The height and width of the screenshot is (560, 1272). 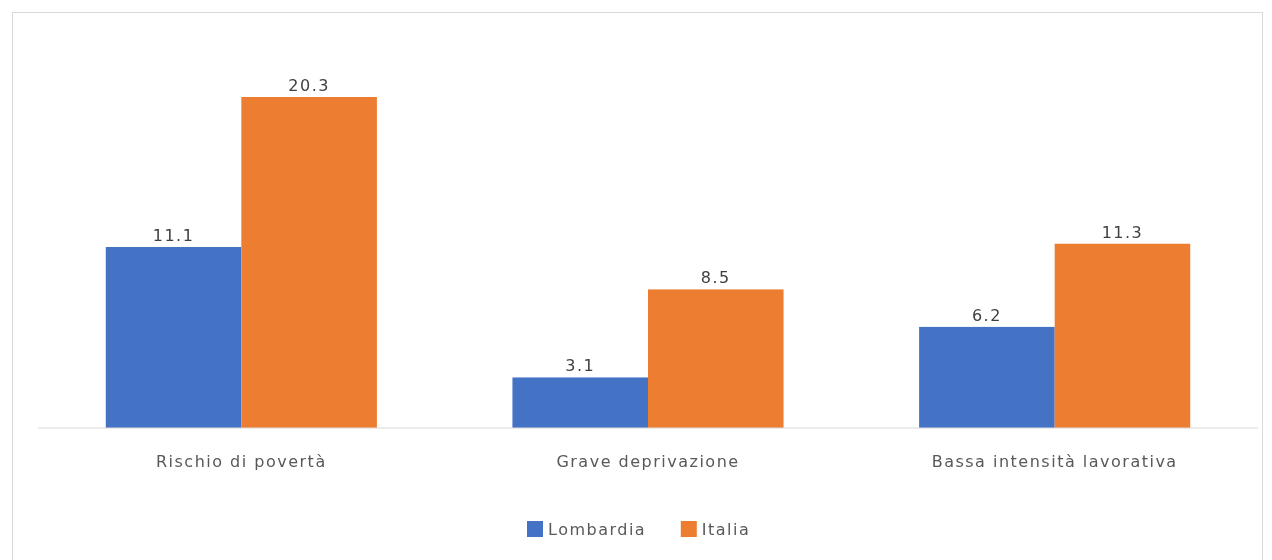 What do you see at coordinates (715, 278) in the screenshot?
I see `data-label: 8.5` at bounding box center [715, 278].